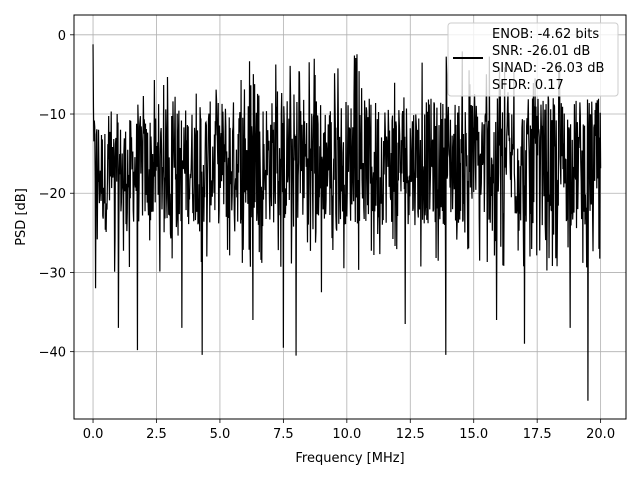 The height and width of the screenshot is (480, 640). Describe the element at coordinates (548, 68) in the screenshot. I see `legend-line-sinad: SINAD: -26.03 dB` at that location.